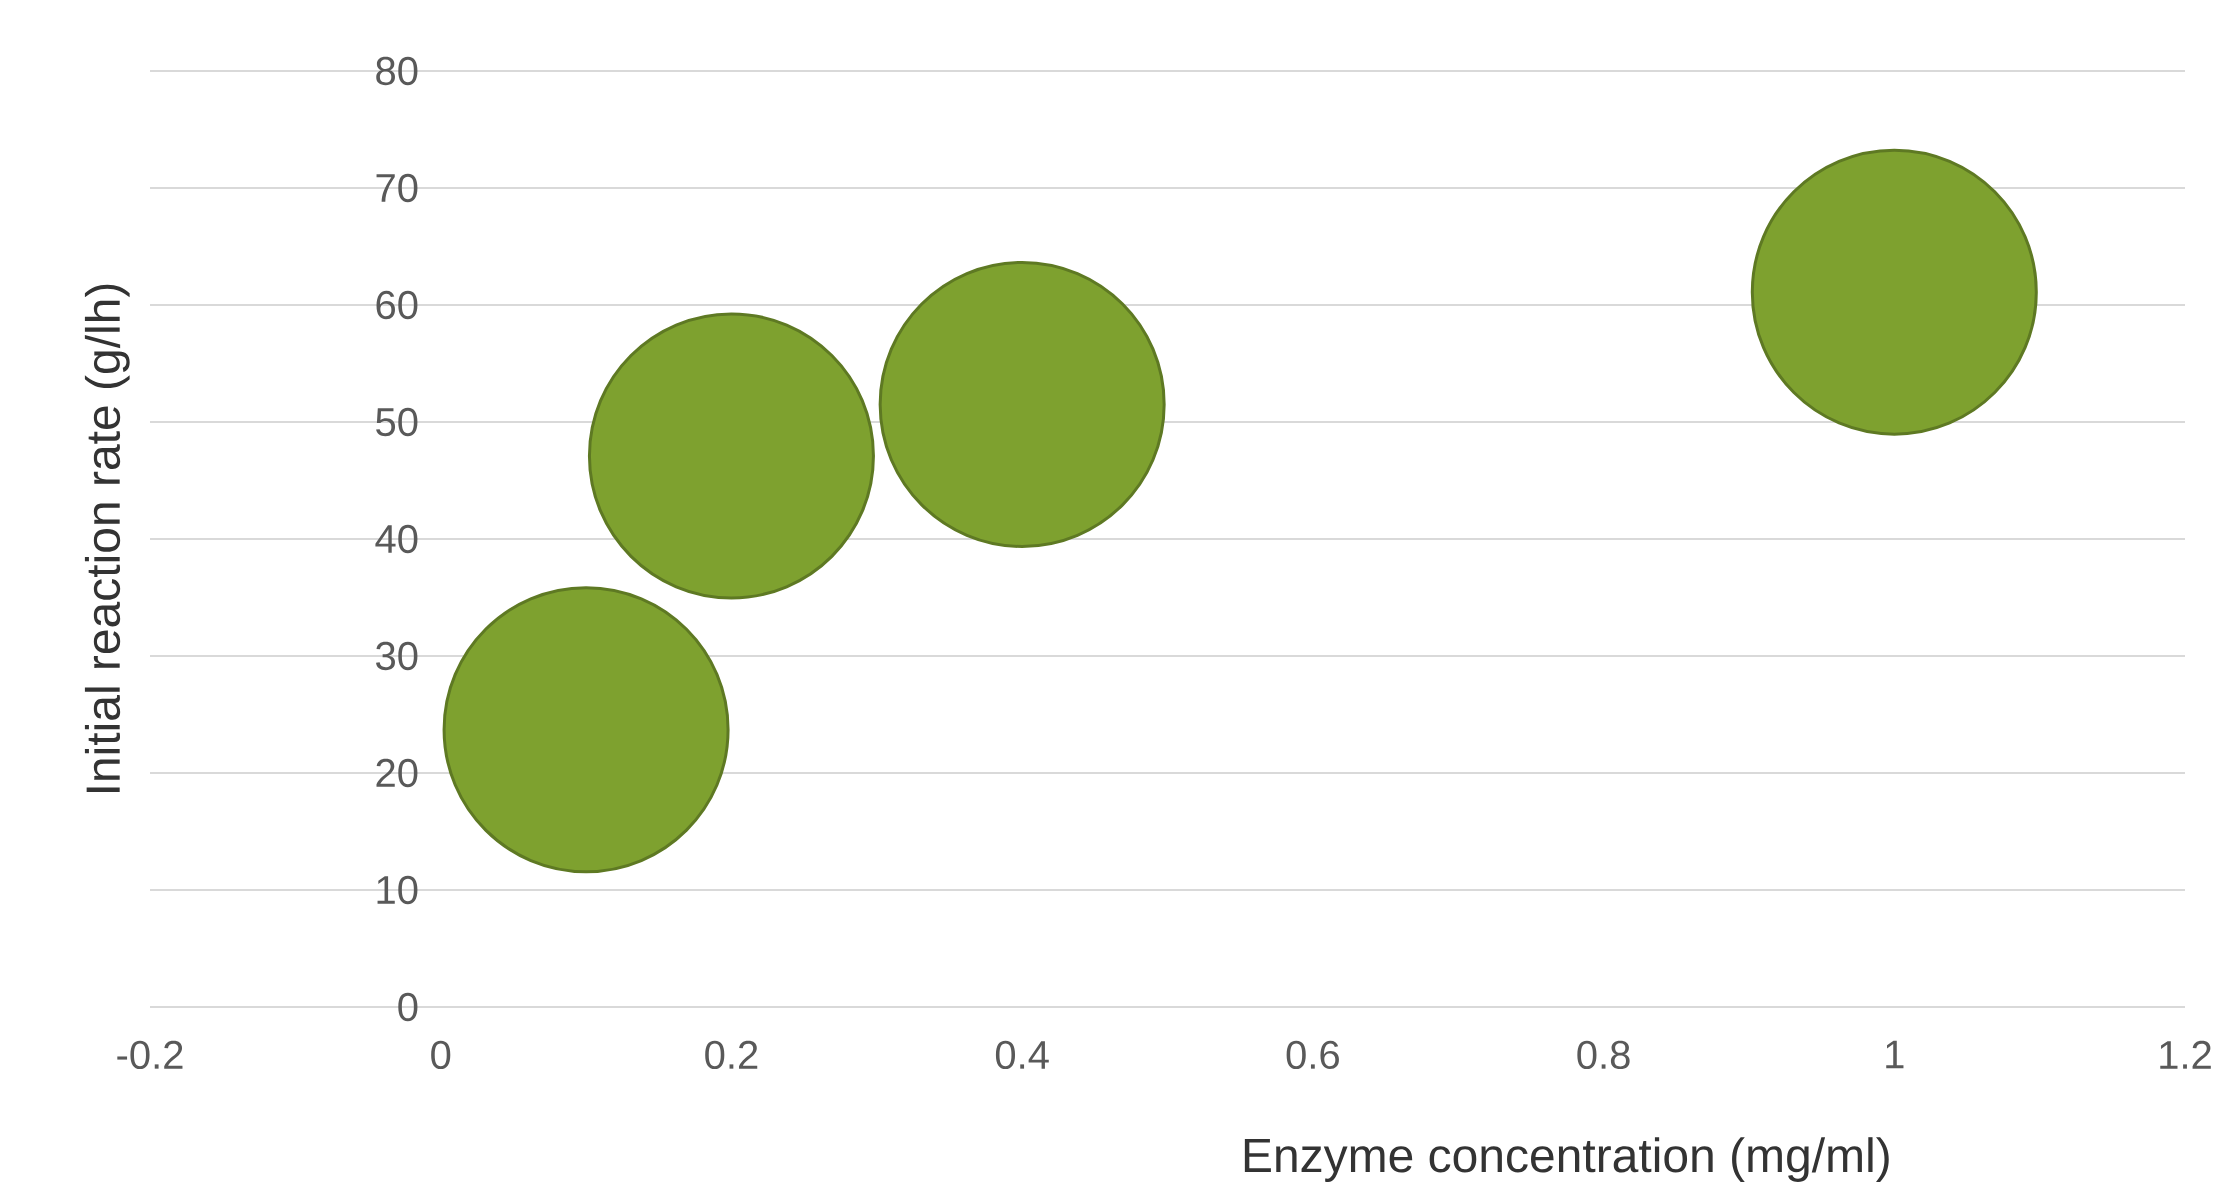 The image size is (2233, 1187). Describe the element at coordinates (1566, 1159) in the screenshot. I see `x-axis-title: Enzyme concentration (mg/ml)` at that location.